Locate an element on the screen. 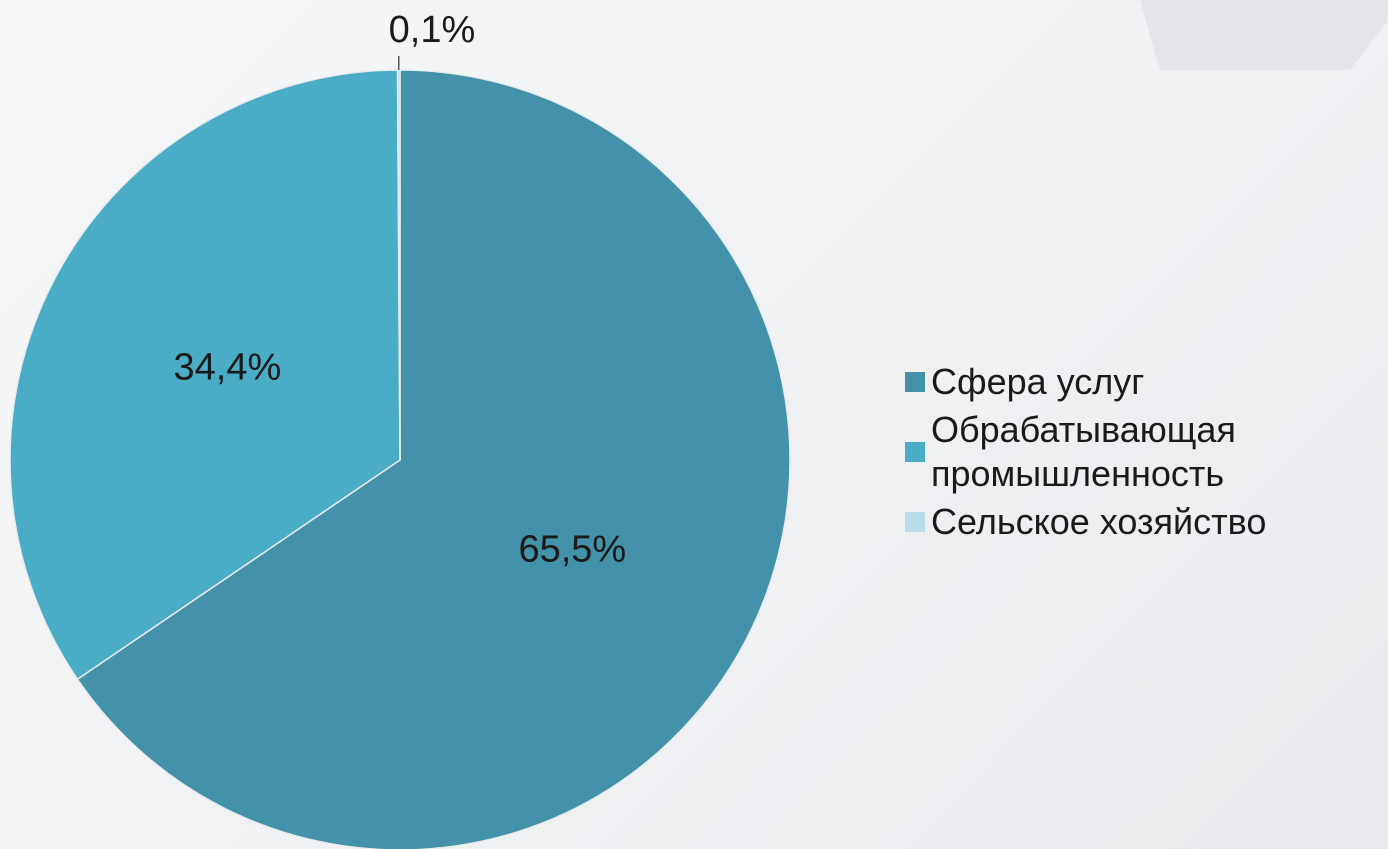 The image size is (1388, 849). legend-item: Сфера услуг is located at coordinates (1140, 382).